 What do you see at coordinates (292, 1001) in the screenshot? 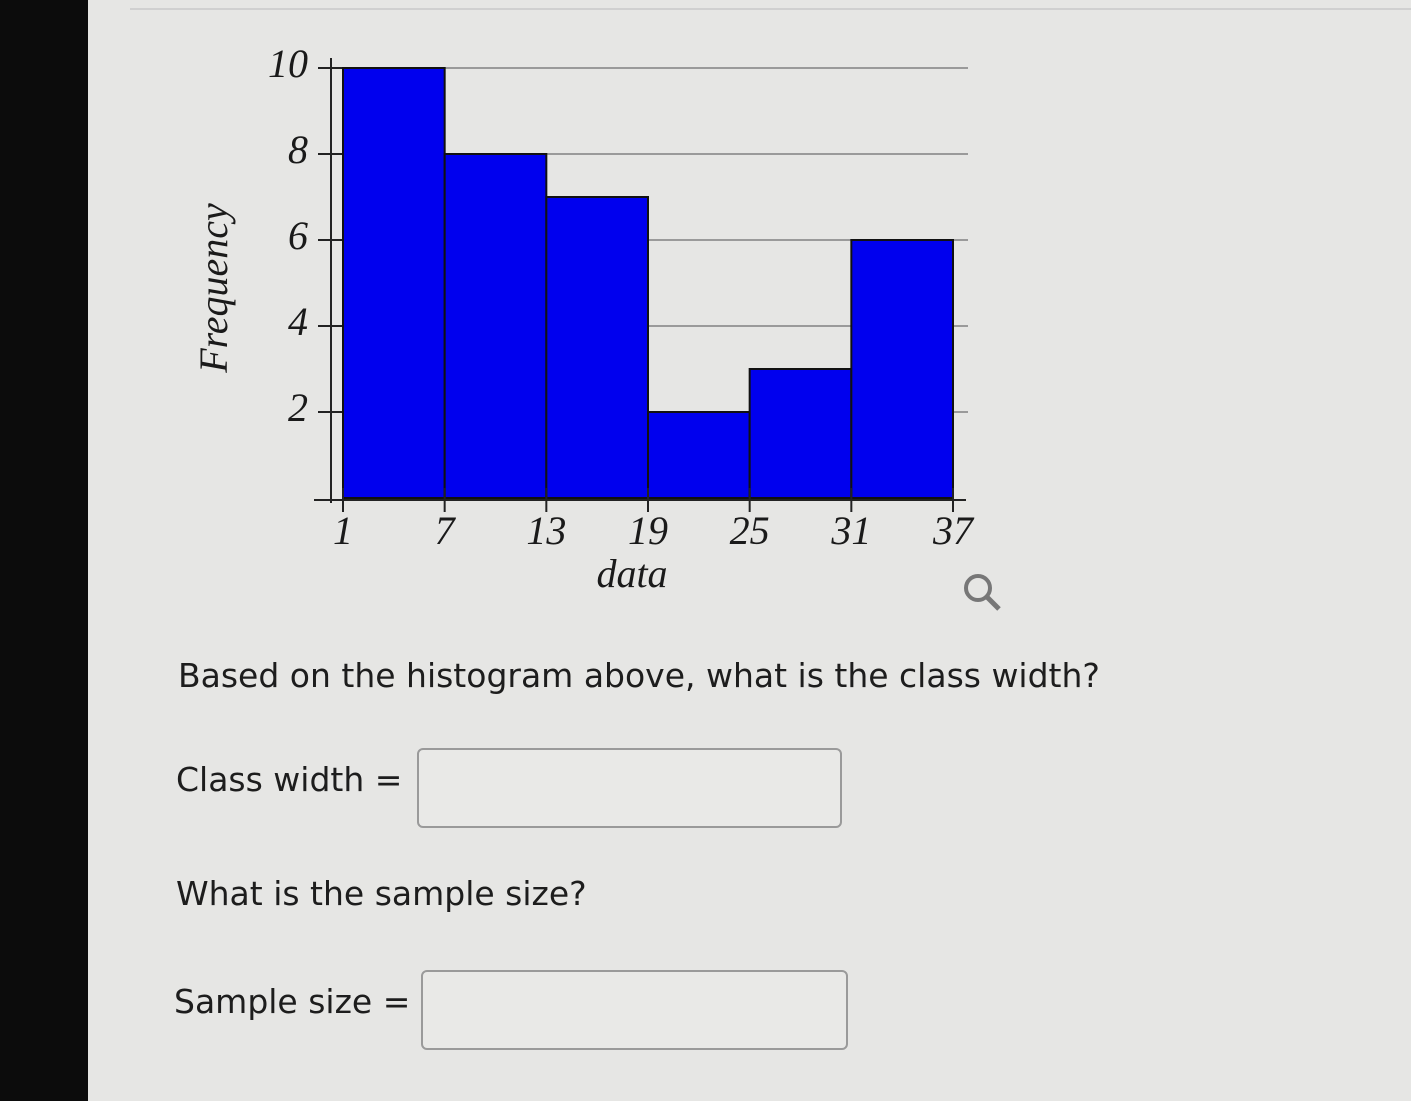
I see `input-label: Sample size =` at bounding box center [292, 1001].